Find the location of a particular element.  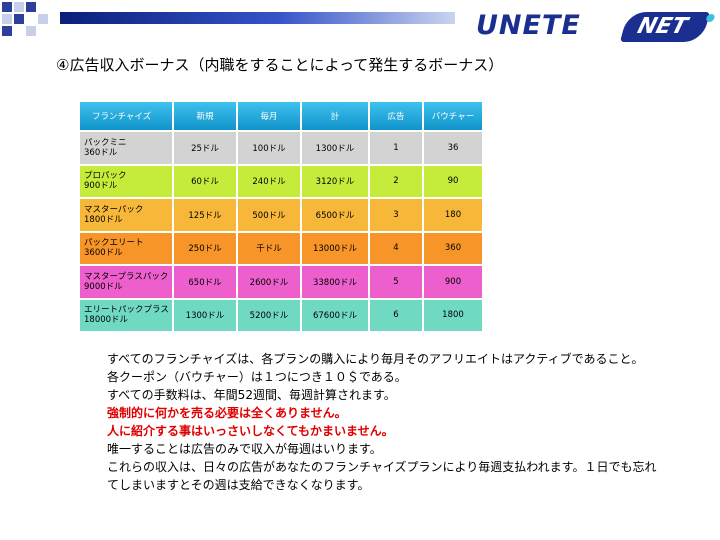

logo-text-right: NET is located at coordinates (662, 26).